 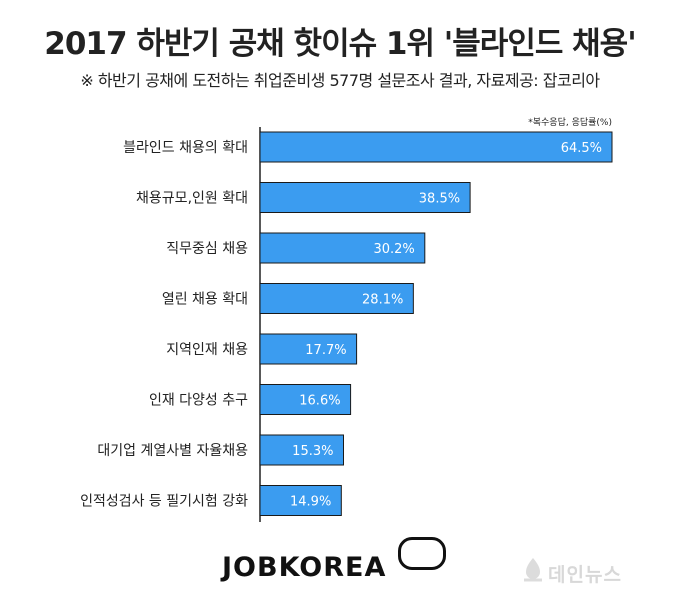 I want to click on watermark-text: 데인뉴스, so click(x=585, y=575).